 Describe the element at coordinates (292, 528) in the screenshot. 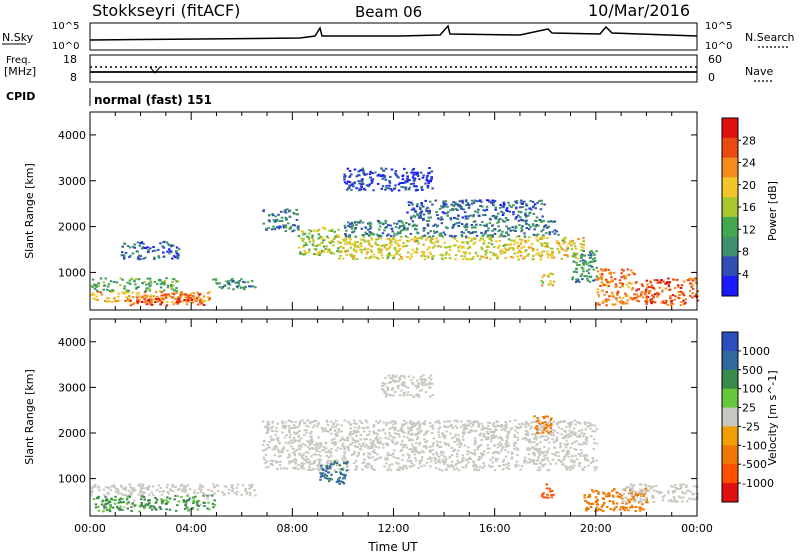

I see `x-tick-label: 08:00` at that location.